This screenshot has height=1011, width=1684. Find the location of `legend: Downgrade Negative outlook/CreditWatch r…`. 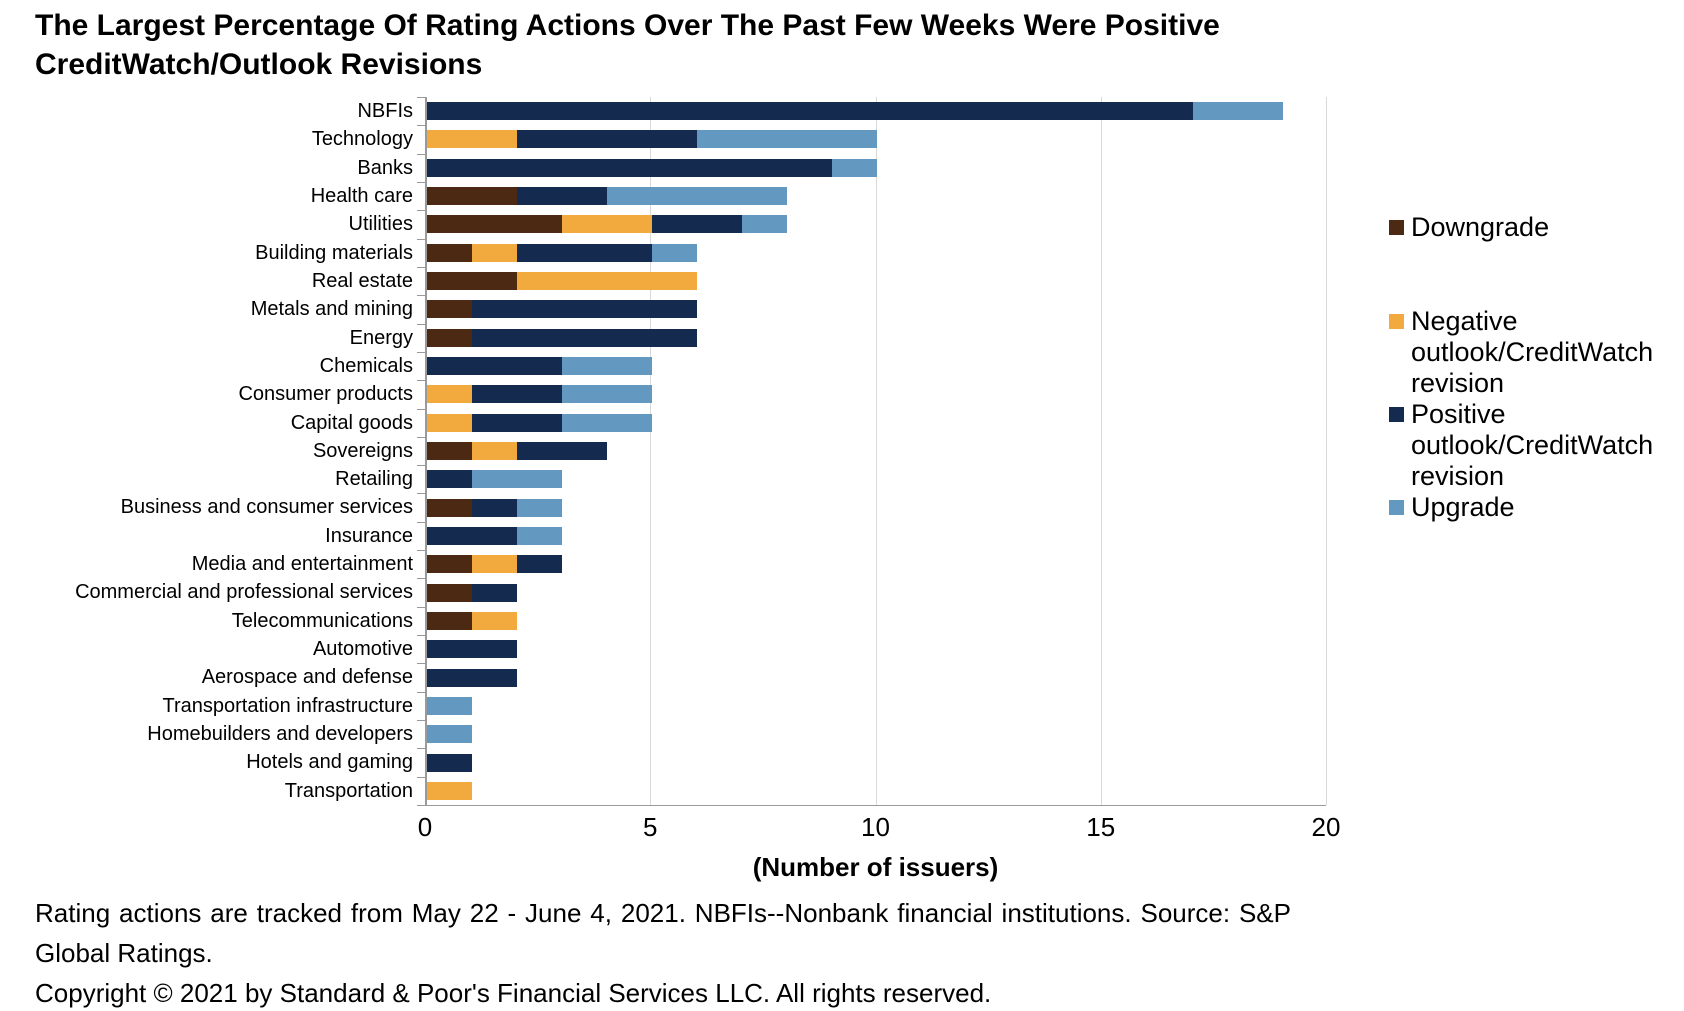

legend: Downgrade Negative outlook/CreditWatch r… is located at coordinates (1536, 367).